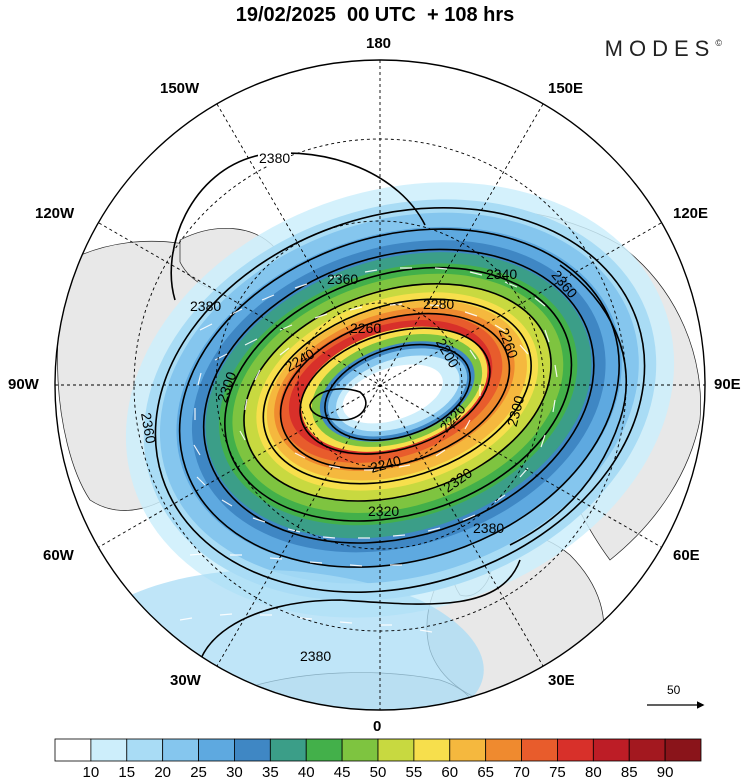 This screenshot has width=750, height=782. What do you see at coordinates (185, 680) in the screenshot?
I see `lon-label-30w: 30W` at bounding box center [185, 680].